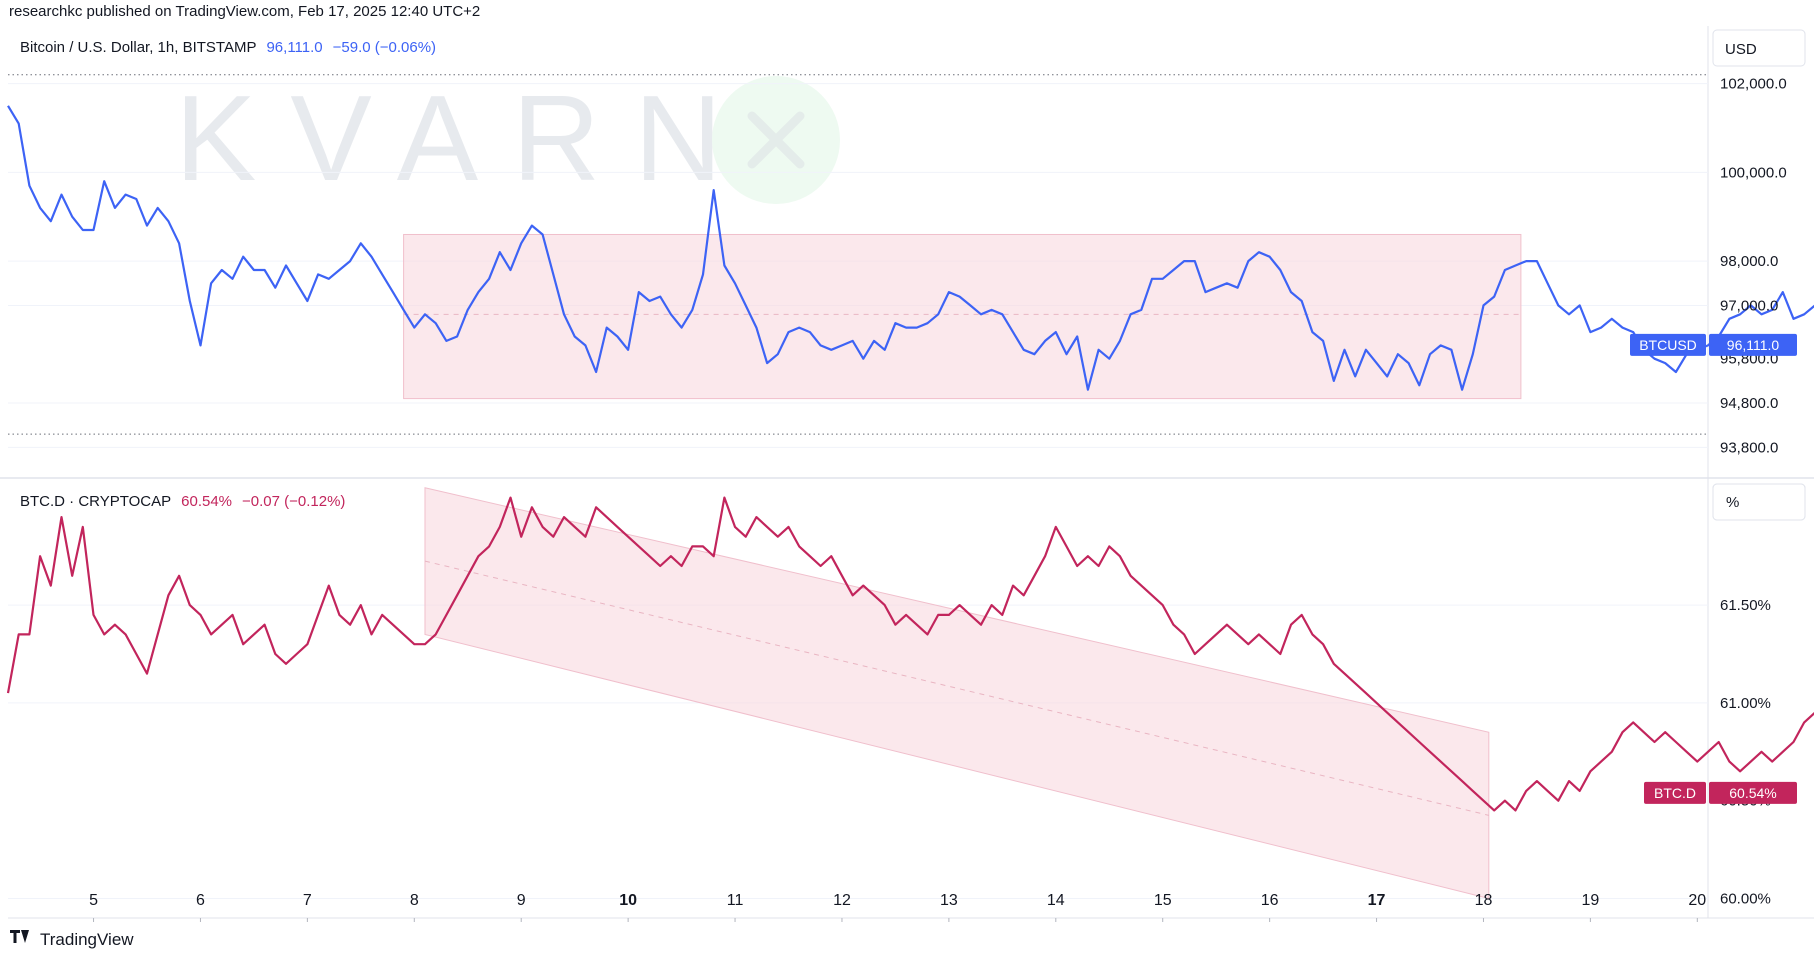 The width and height of the screenshot is (1814, 960). Describe the element at coordinates (962, 316) in the screenshot. I see `range-channel` at that location.